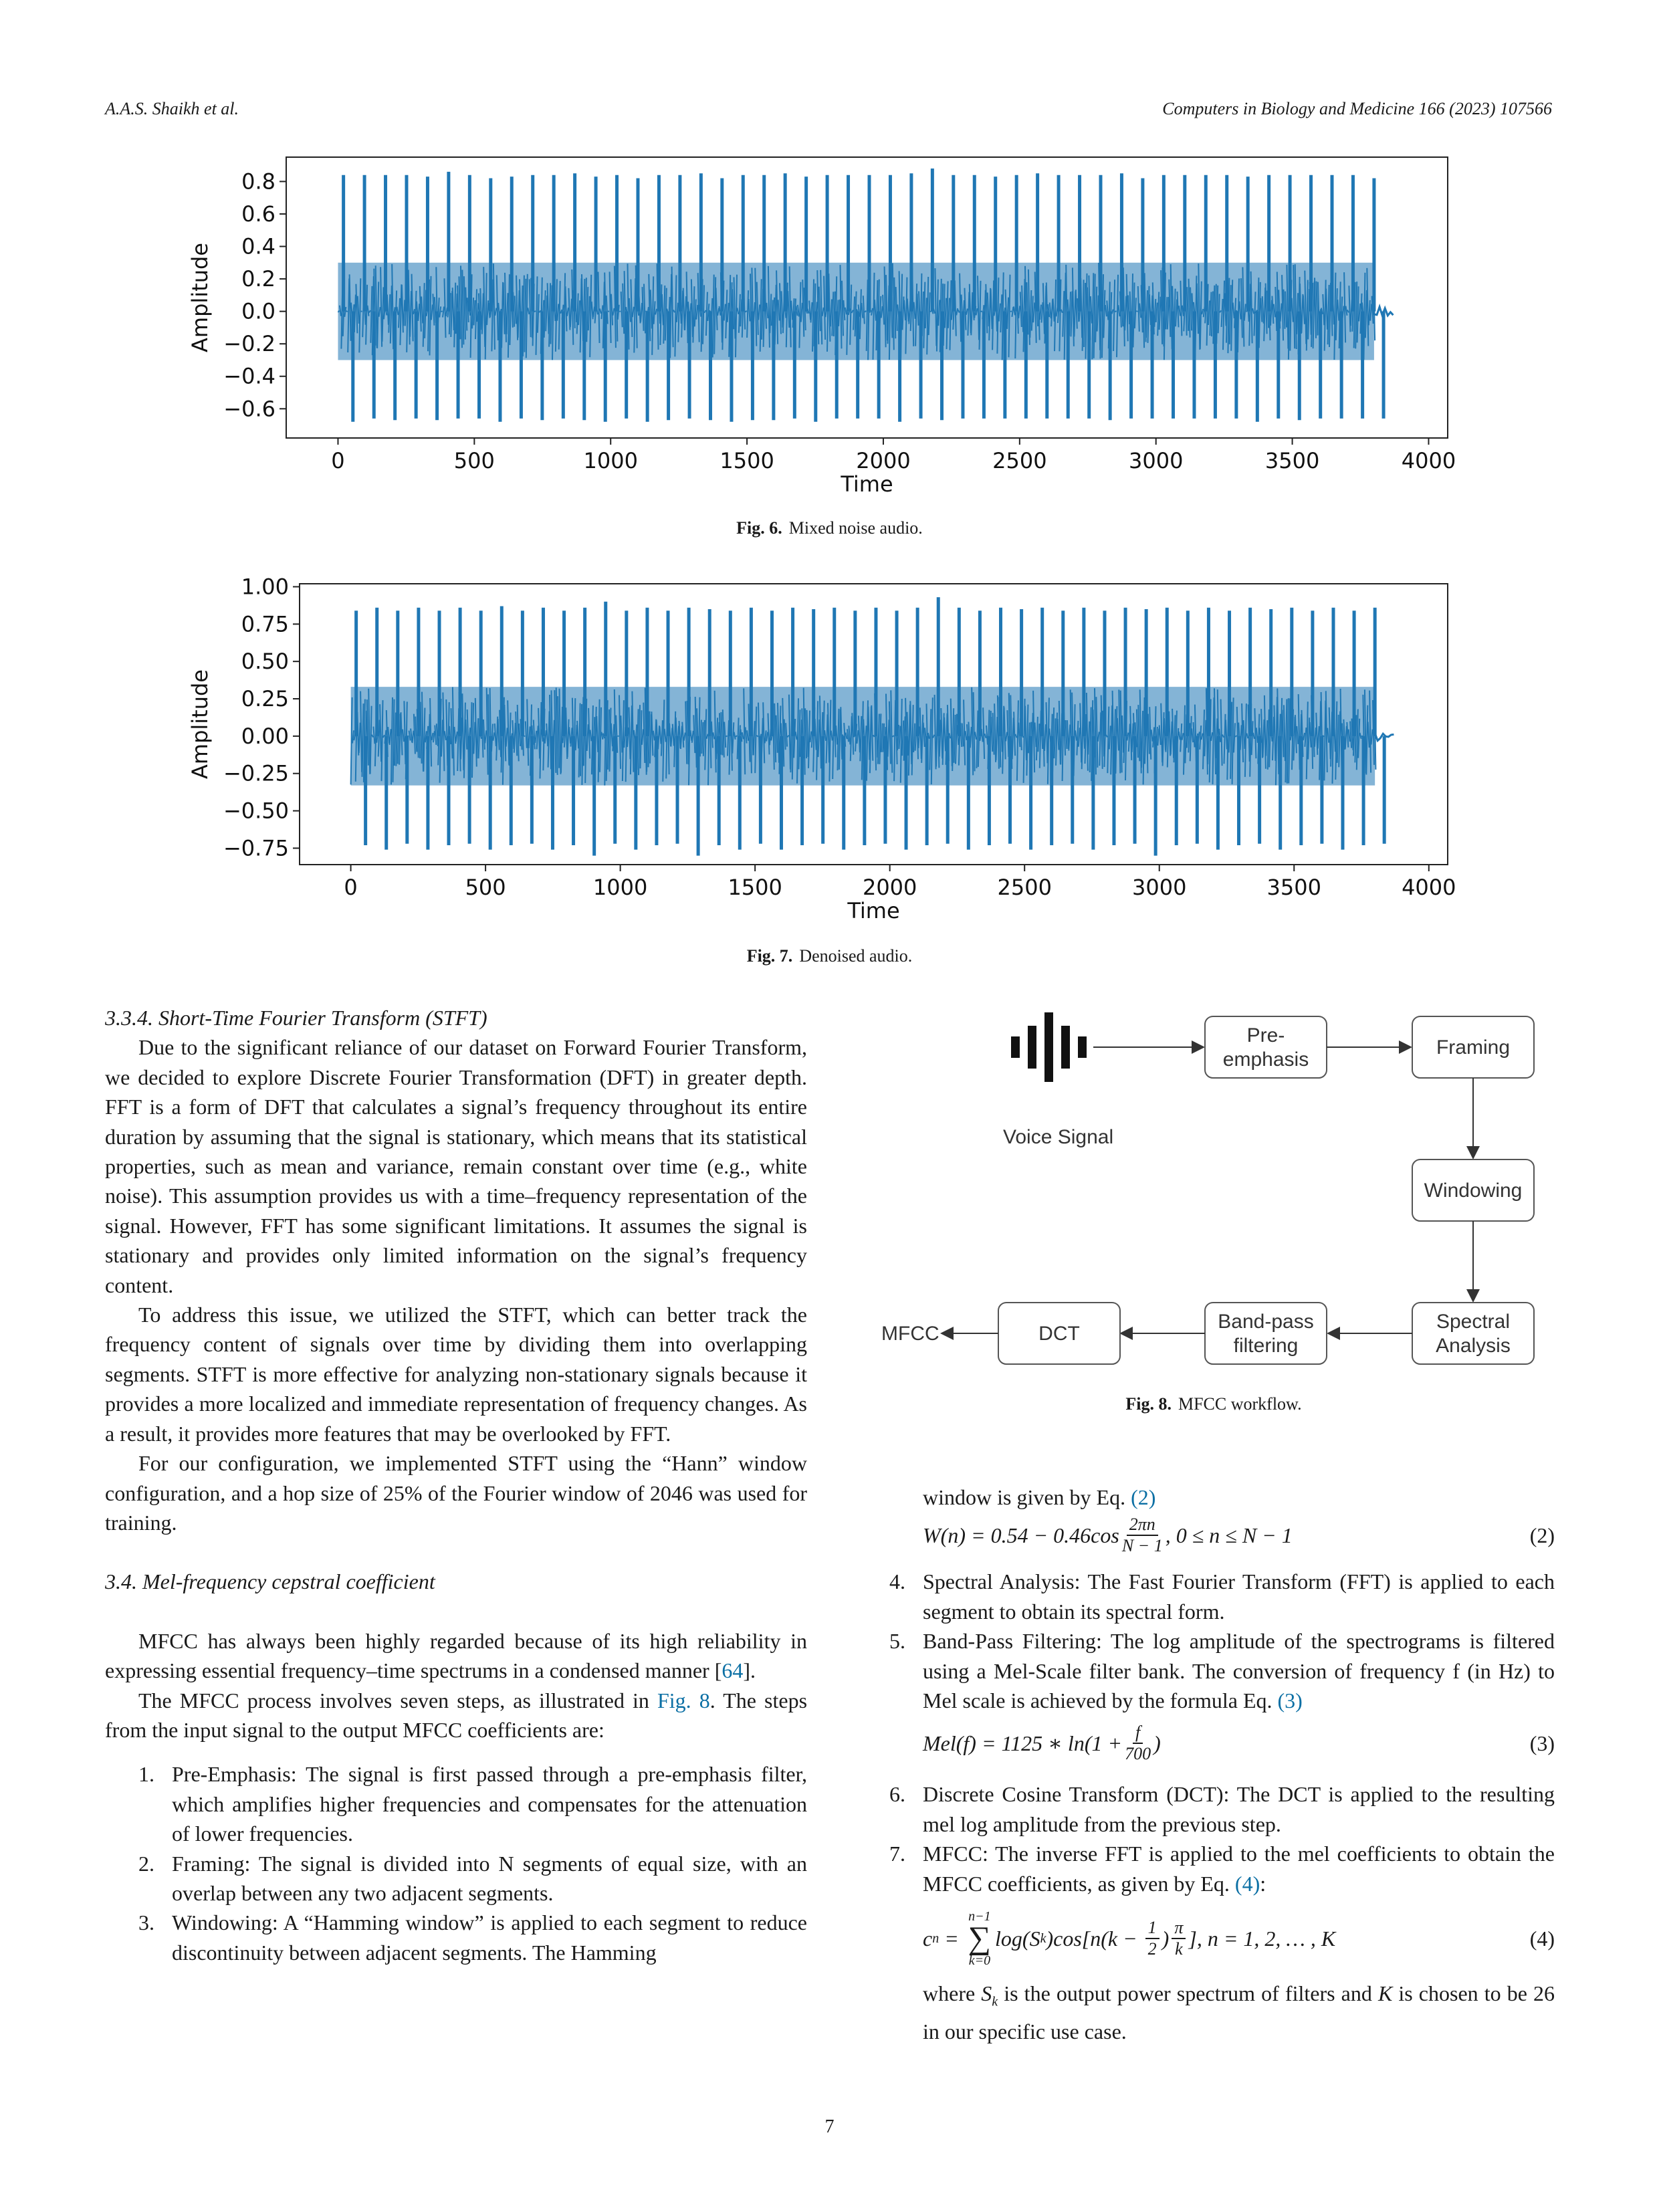 The image size is (1659, 2212). Describe the element at coordinates (146, 1863) in the screenshot. I see `step-number: 2.` at that location.